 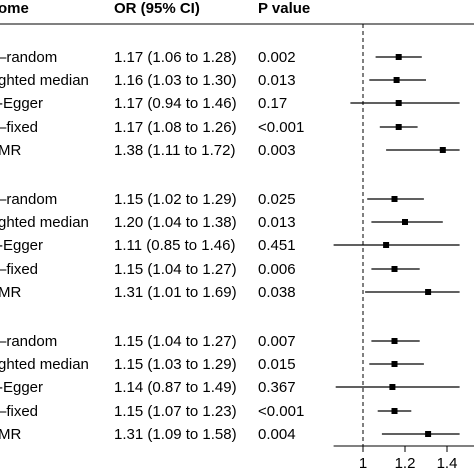 What do you see at coordinates (277, 199) in the screenshot?
I see `row-p-value: 0.025` at bounding box center [277, 199].